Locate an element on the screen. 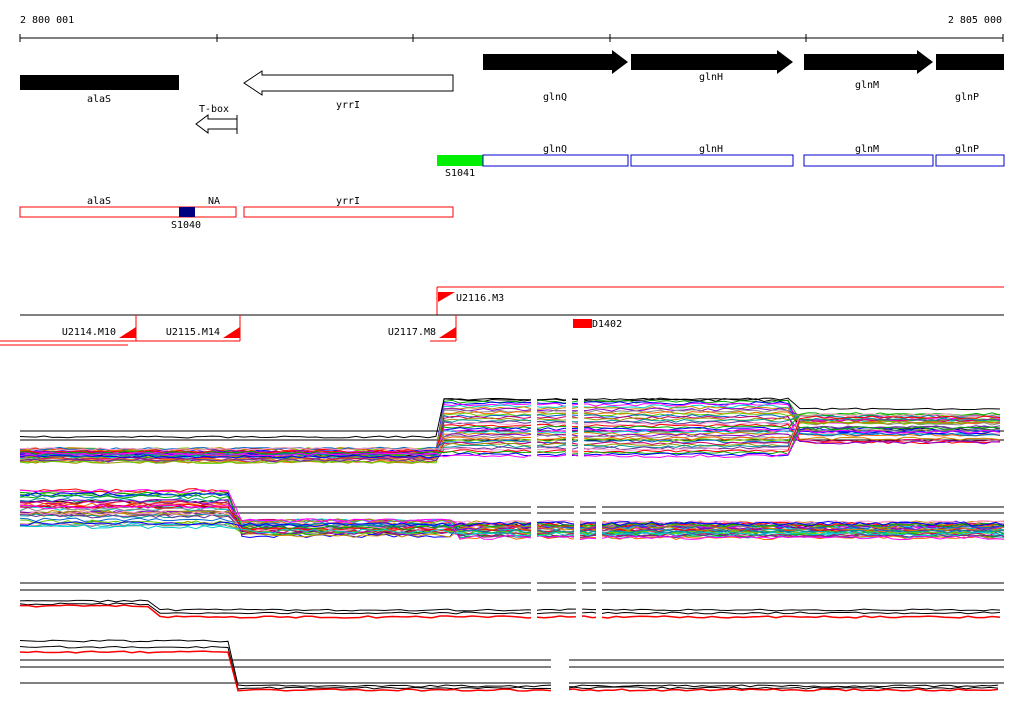  gene-track: alaS yrrI glnQ glnH glnM glnP T-box is located at coordinates (512, 92).